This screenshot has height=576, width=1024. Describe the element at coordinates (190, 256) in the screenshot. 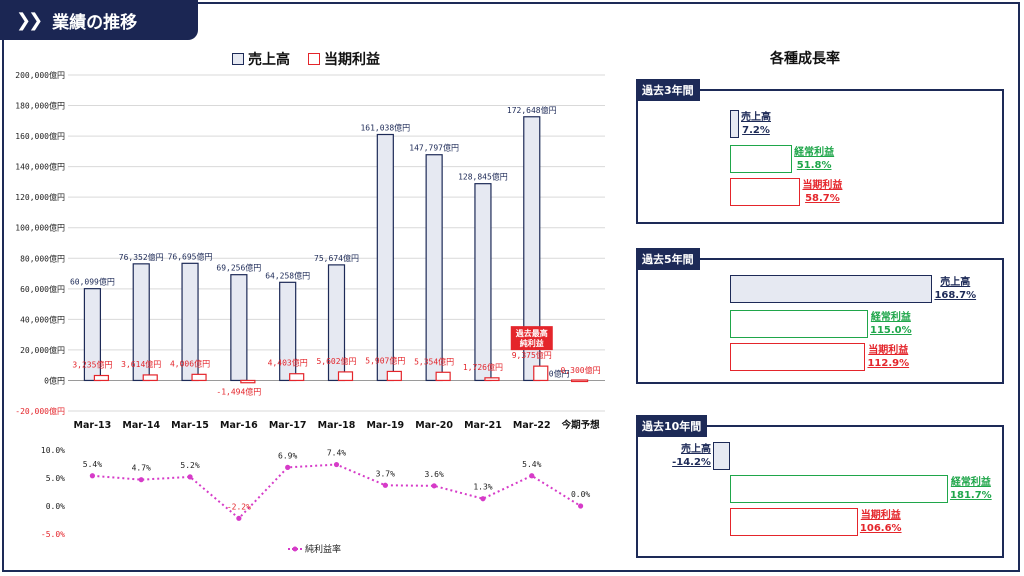

I see `sales-value-label: 76,695億円` at that location.